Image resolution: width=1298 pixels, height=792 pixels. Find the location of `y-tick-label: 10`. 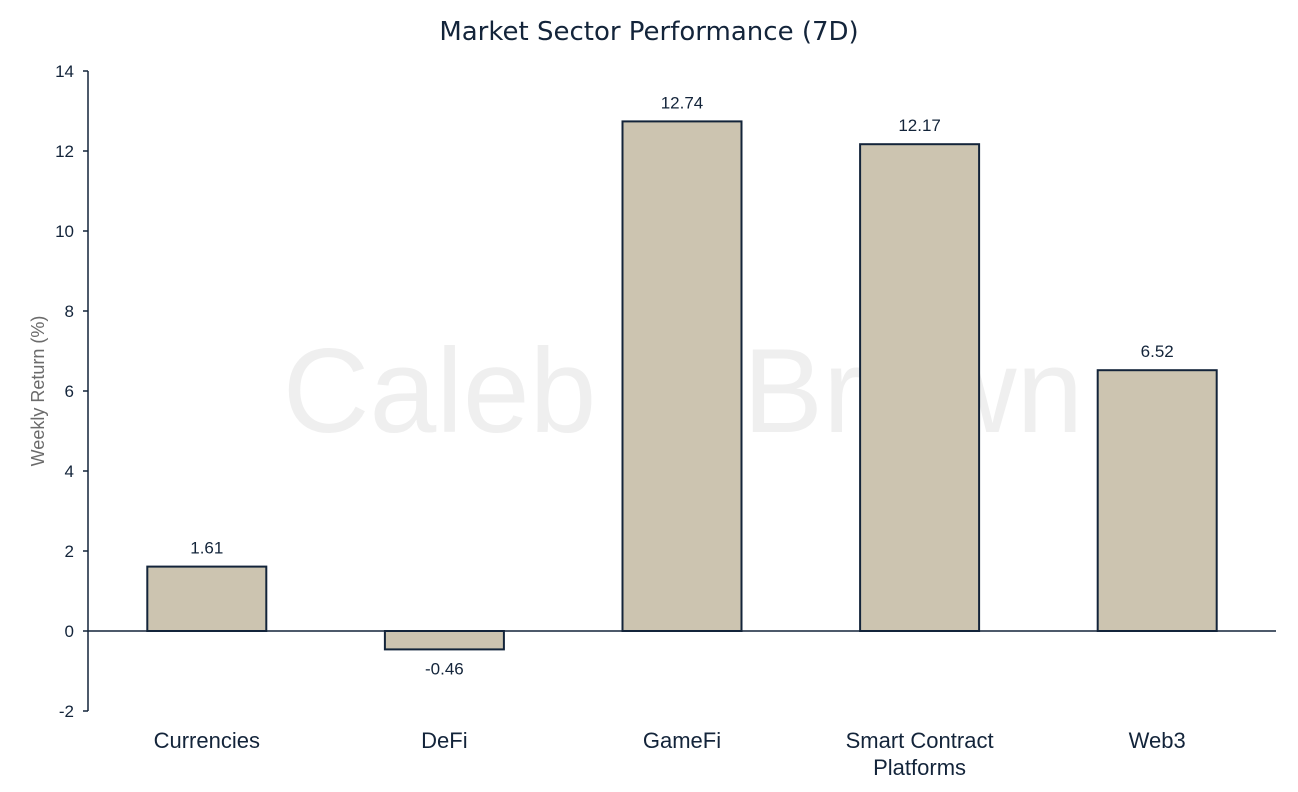

y-tick-label: 10 is located at coordinates (64, 231).